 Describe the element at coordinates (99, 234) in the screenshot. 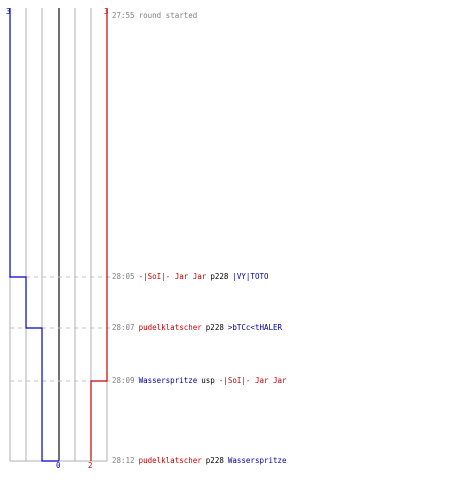

I see `red-team-alive-line` at that location.